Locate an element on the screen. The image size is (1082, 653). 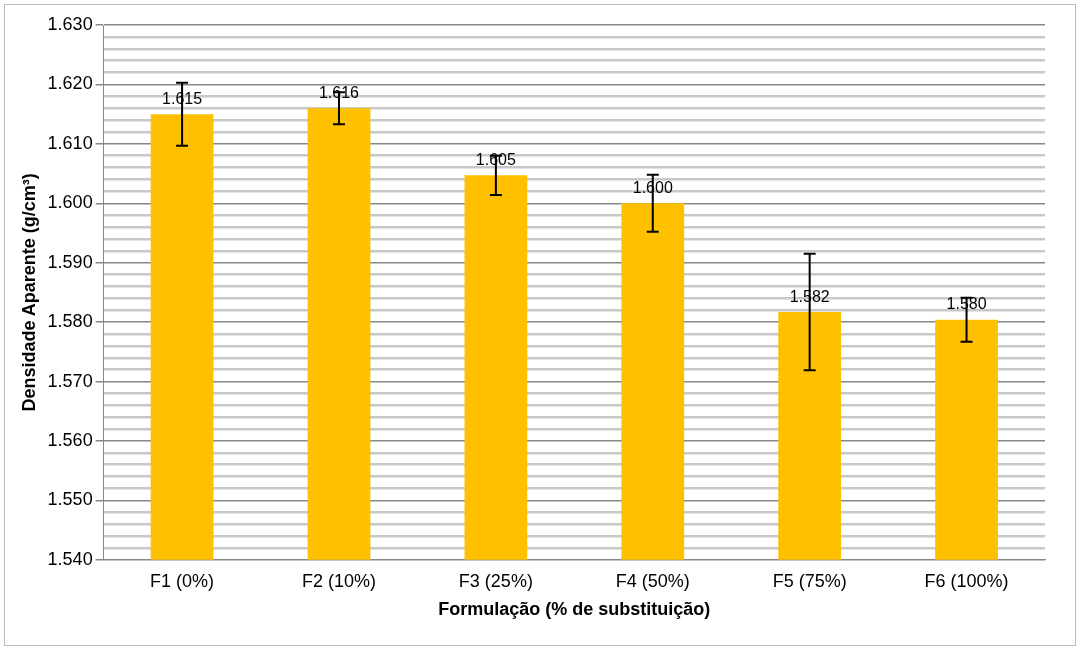
y-tick-label: 1.630 is located at coordinates (70, 23).